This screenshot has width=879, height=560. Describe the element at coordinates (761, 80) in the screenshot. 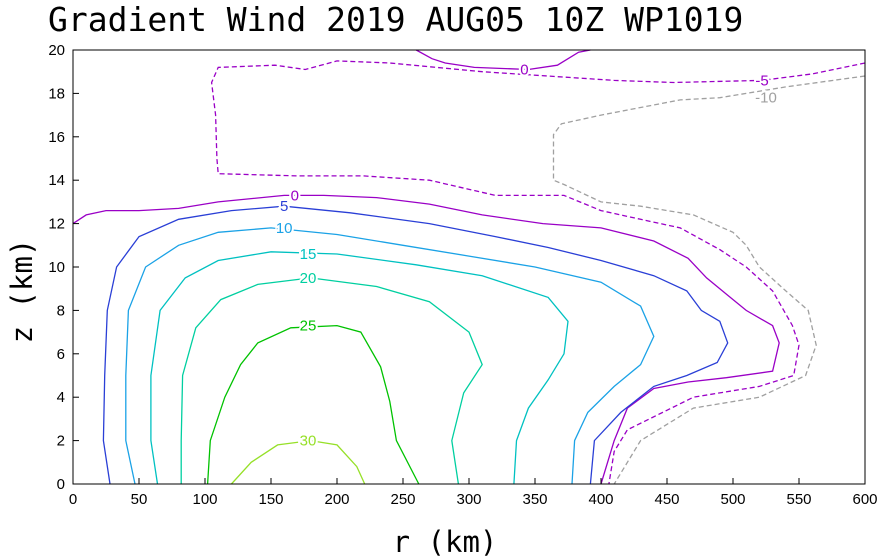

I see `contour-label--5: -5` at that location.